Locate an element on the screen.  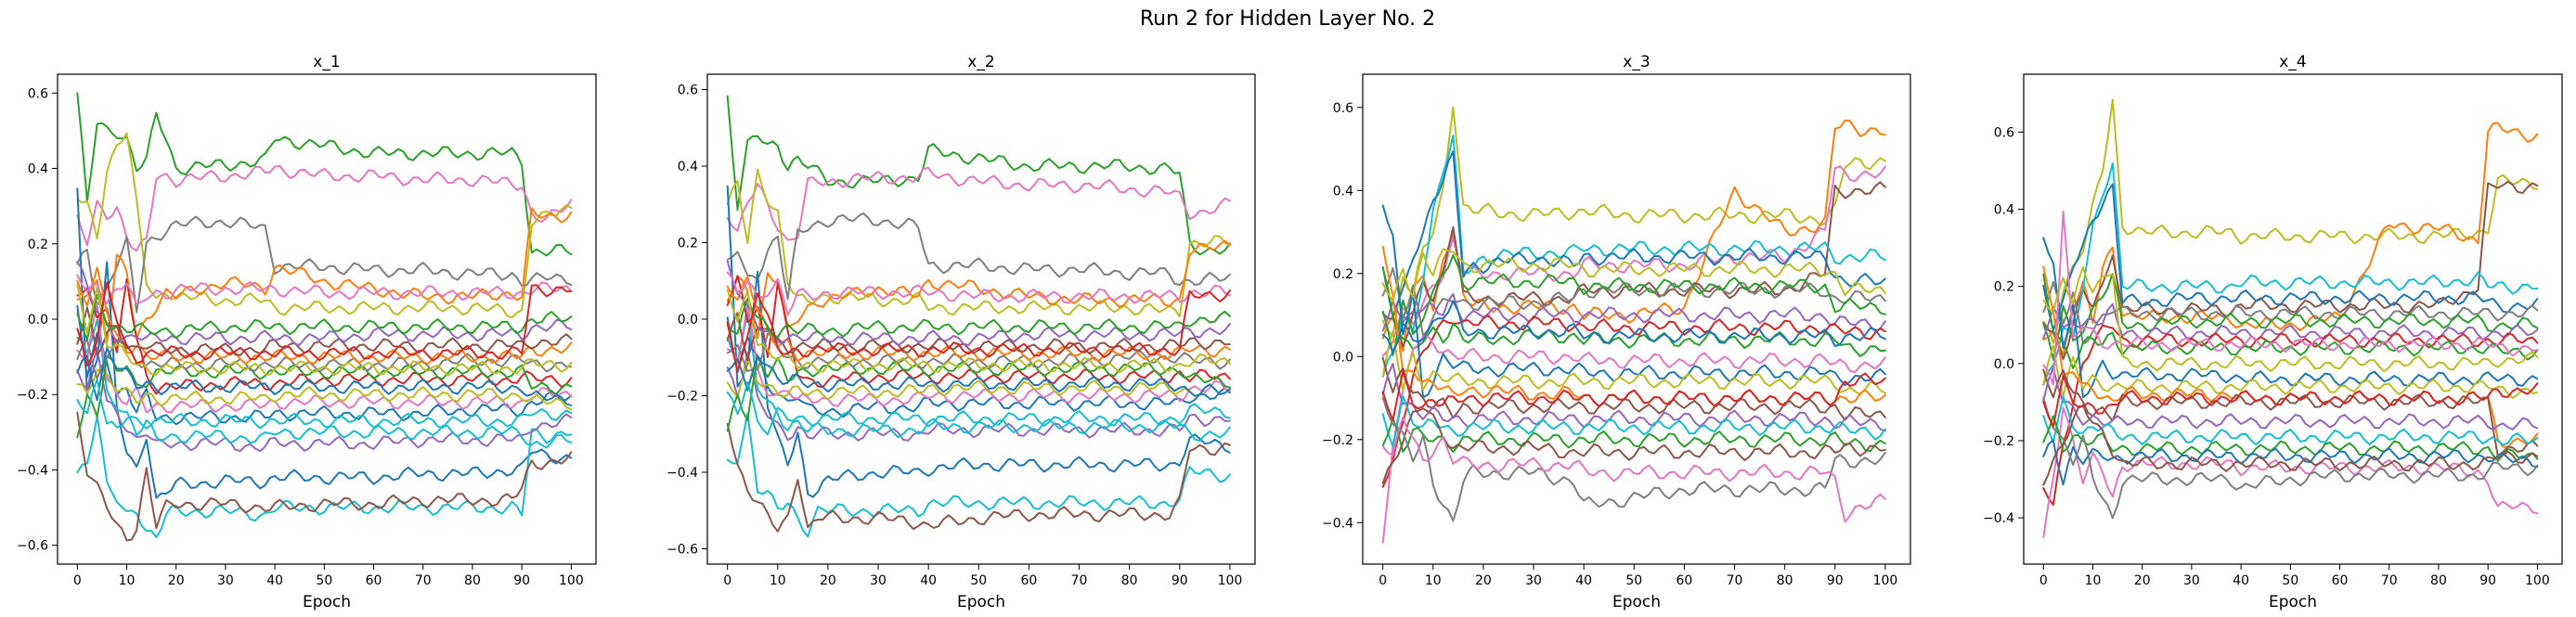
x-tick-label: 10 is located at coordinates (127, 580).